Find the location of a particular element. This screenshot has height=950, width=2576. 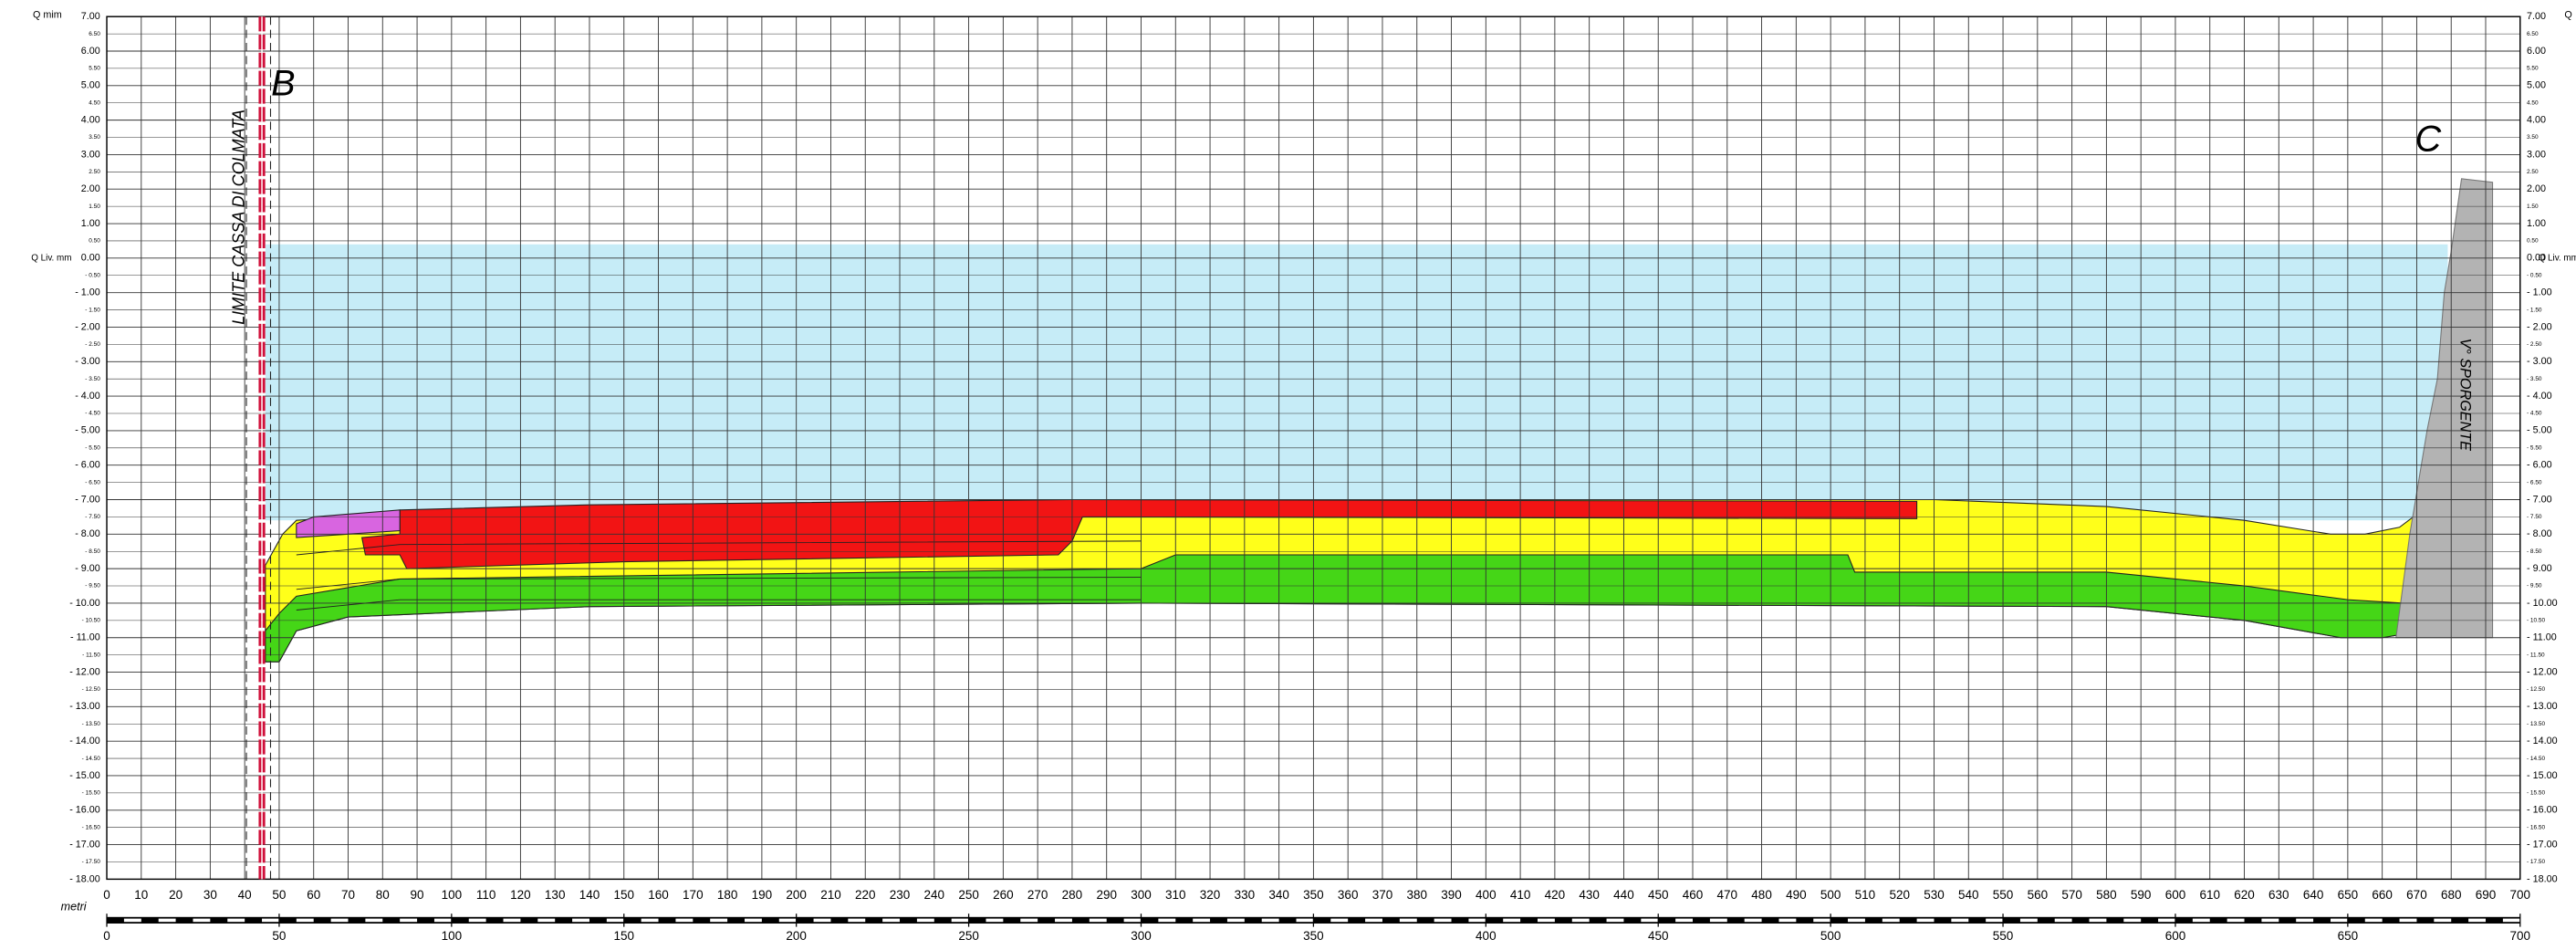

y-label-right: - 13.50 is located at coordinates (2536, 724).